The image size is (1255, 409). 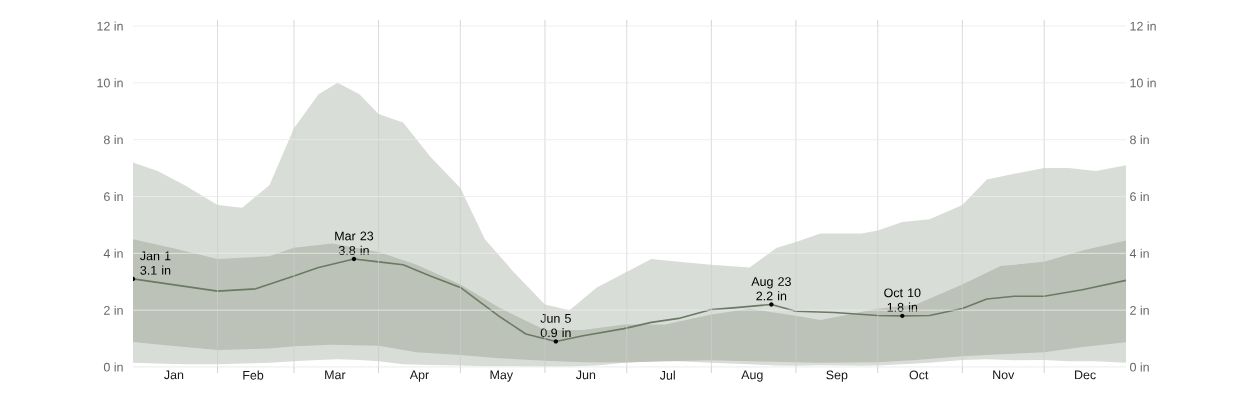 I want to click on x-tick-label: May, so click(x=502, y=376).